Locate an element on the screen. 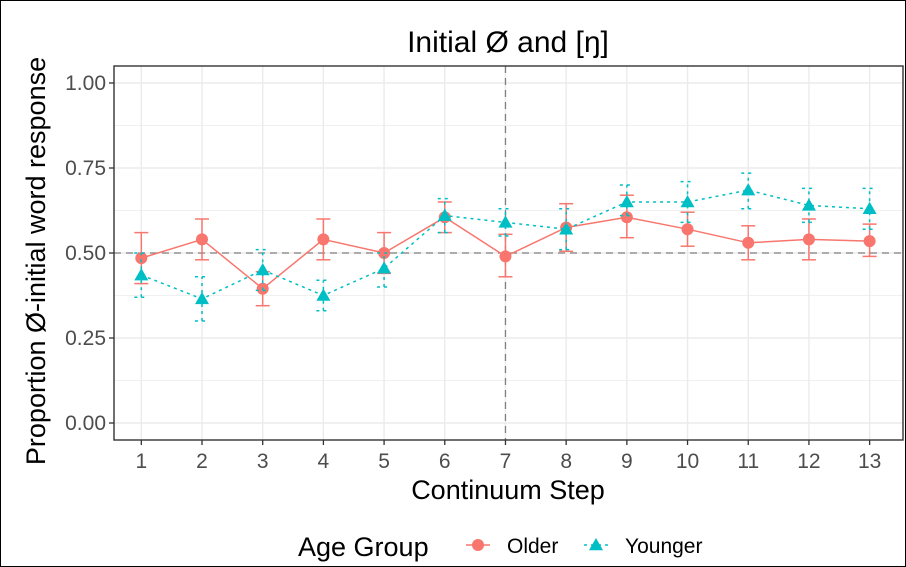 The image size is (906, 567). x-tick-label: 1 is located at coordinates (141, 461).